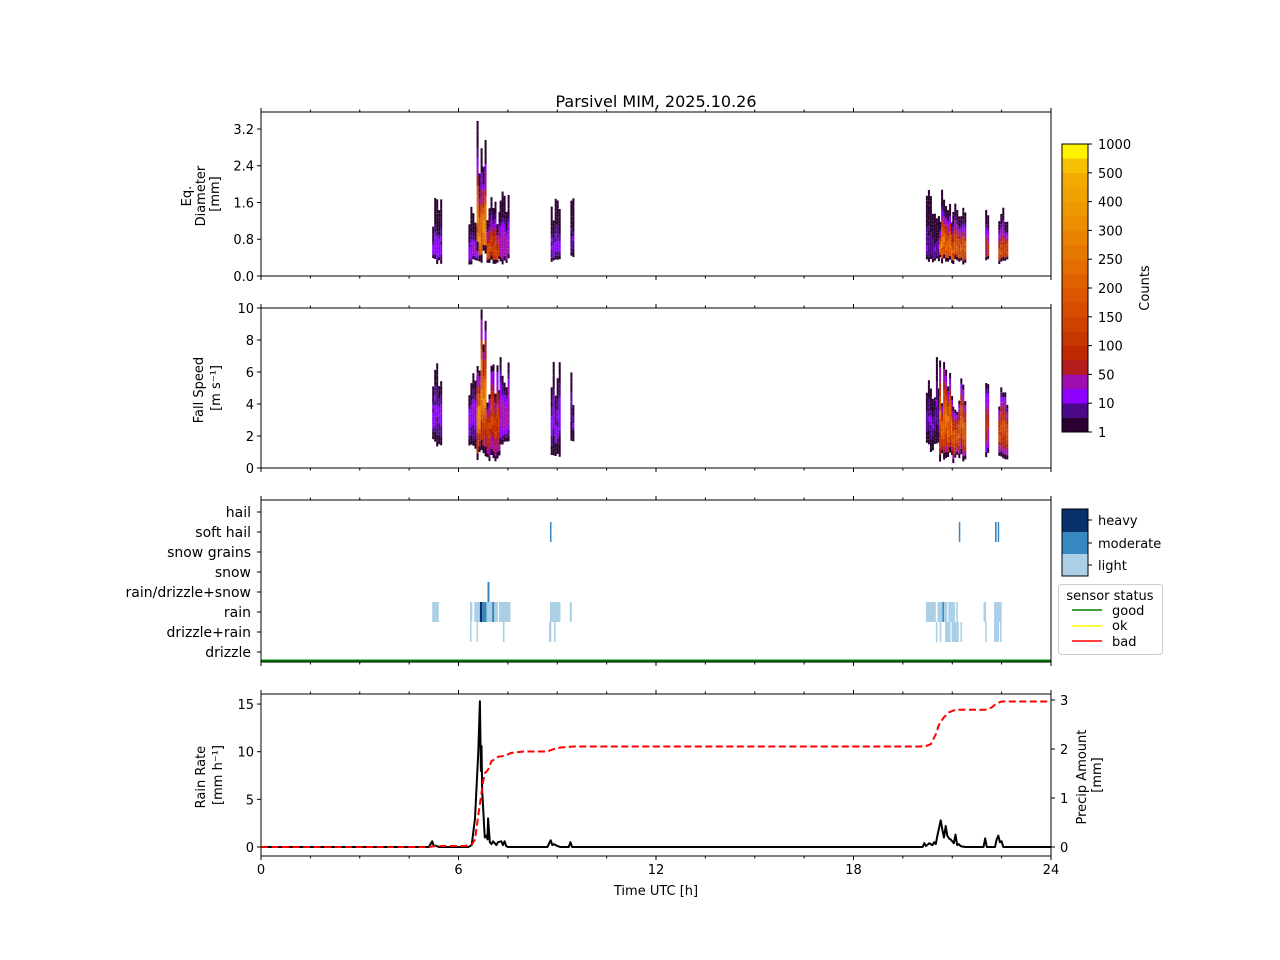 The width and height of the screenshot is (1280, 960). Describe the element at coordinates (245, 753) in the screenshot. I see `y-tick-label: 10` at that location.